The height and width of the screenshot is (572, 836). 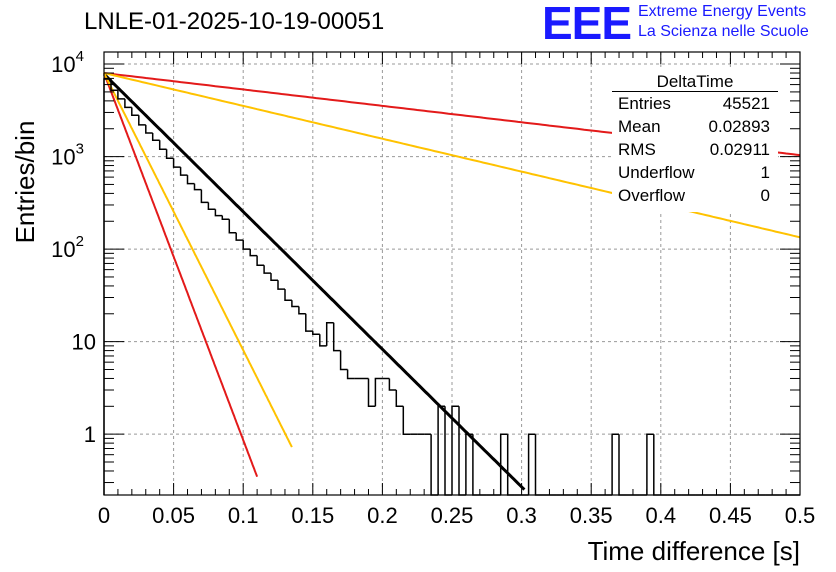 What do you see at coordinates (25, 182) in the screenshot?
I see `y-axis-label: Entries/bin` at bounding box center [25, 182].